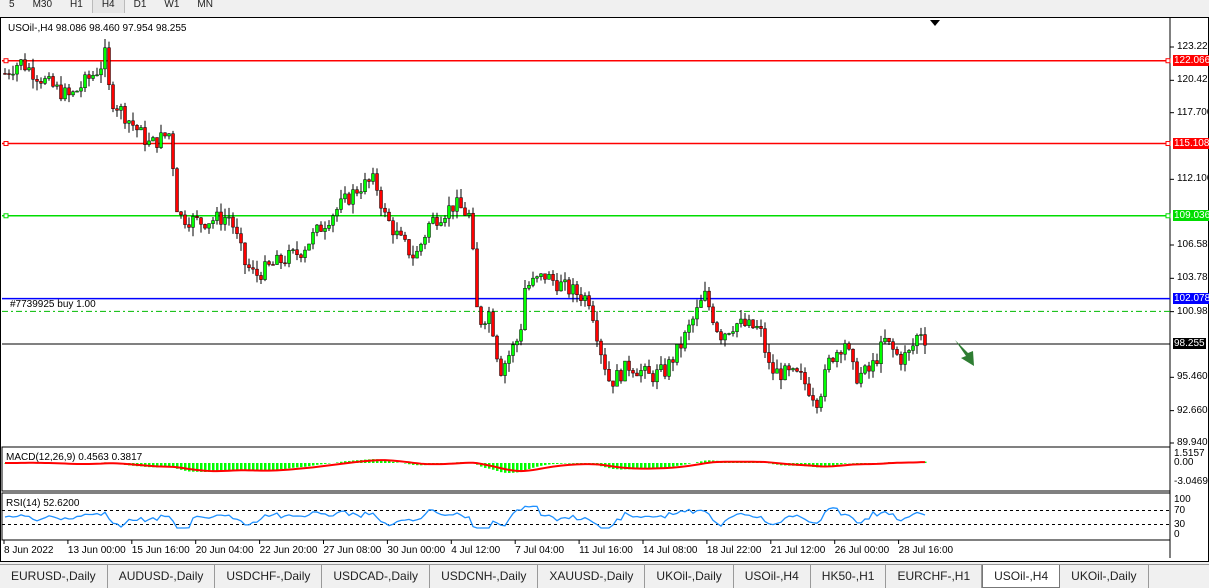  Describe the element at coordinates (162, 576) in the screenshot. I see `chart-tab: AUDUSD-,Daily` at that location.